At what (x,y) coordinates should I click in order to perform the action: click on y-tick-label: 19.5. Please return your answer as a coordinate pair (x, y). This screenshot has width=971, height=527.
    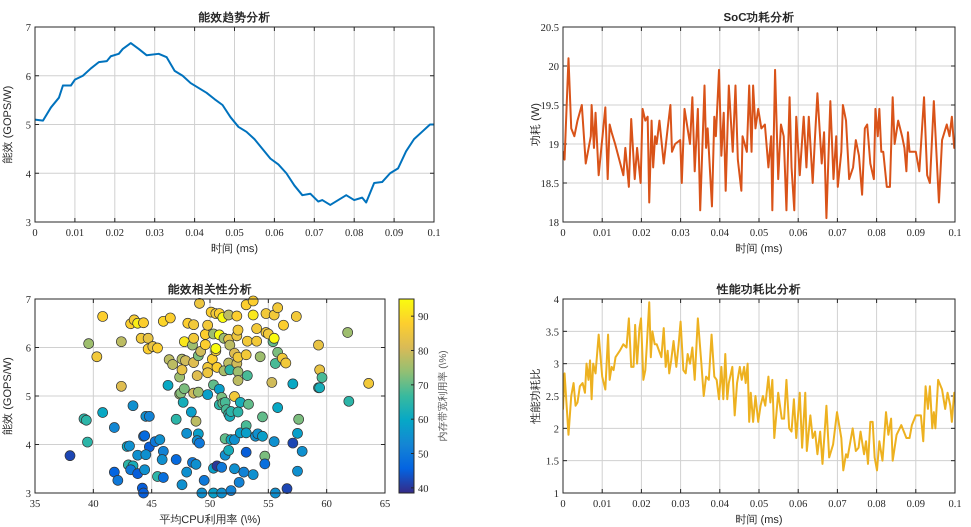
    Looking at the image, I should click on (549, 106).